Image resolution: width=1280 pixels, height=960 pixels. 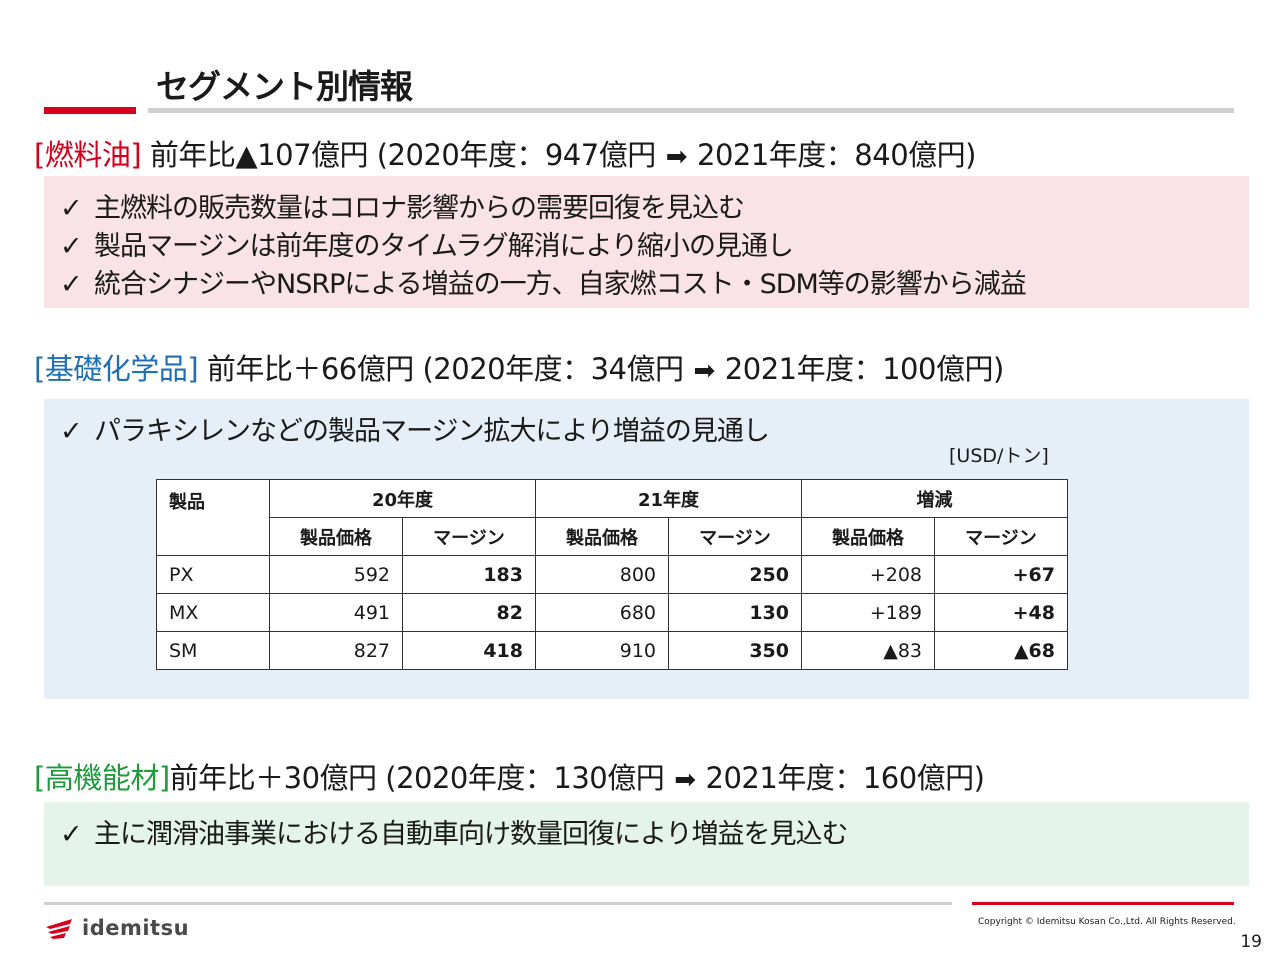 What do you see at coordinates (602, 650) in the screenshot?
I see `table-cell: 910` at bounding box center [602, 650].